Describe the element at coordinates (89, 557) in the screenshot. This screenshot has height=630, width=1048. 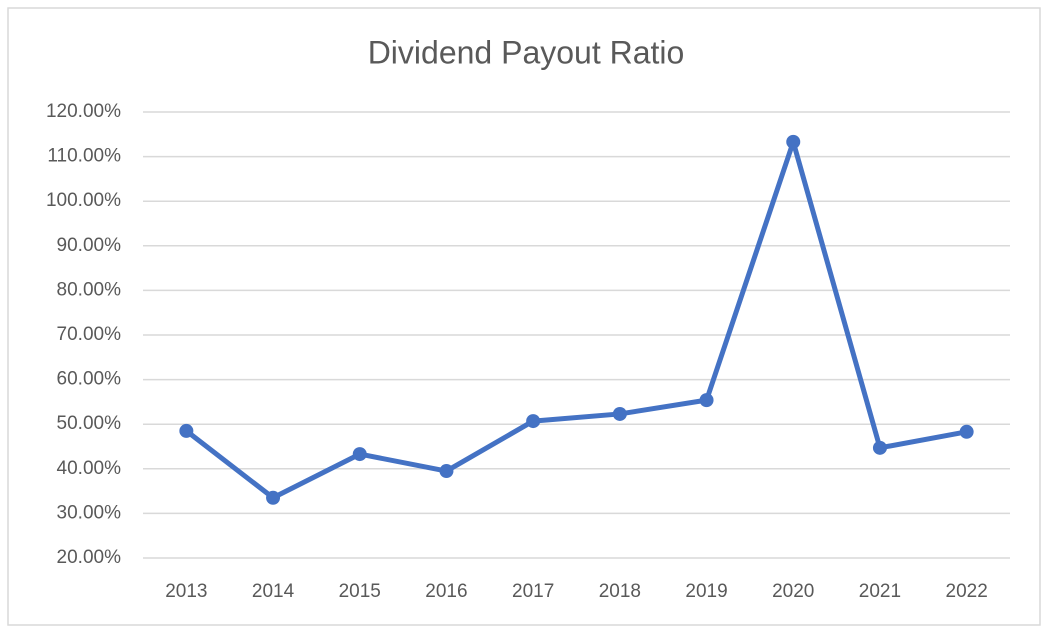
I see `y-tick-label: 20.00%` at that location.